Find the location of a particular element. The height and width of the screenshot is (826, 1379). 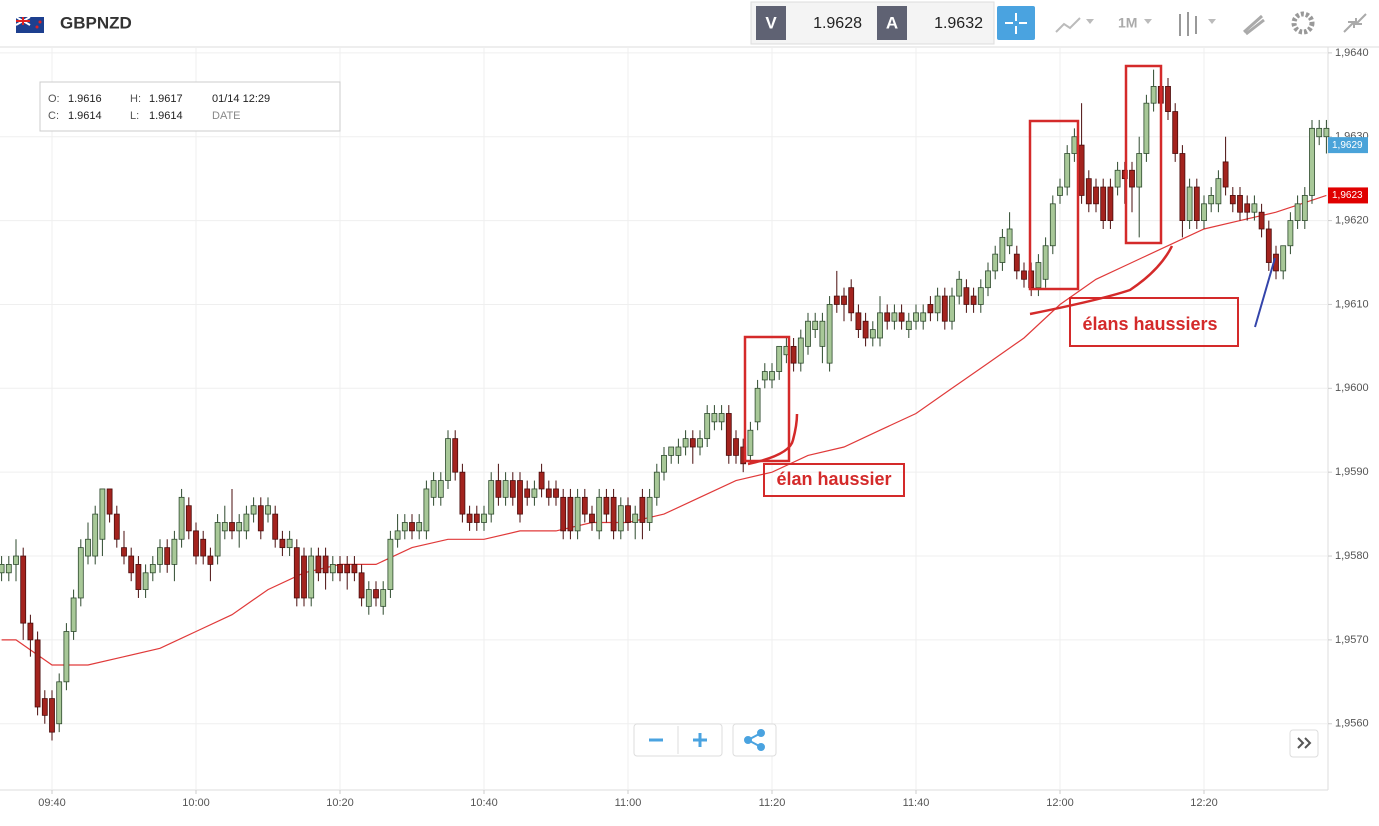

crosshair-button is located at coordinates (1016, 23).